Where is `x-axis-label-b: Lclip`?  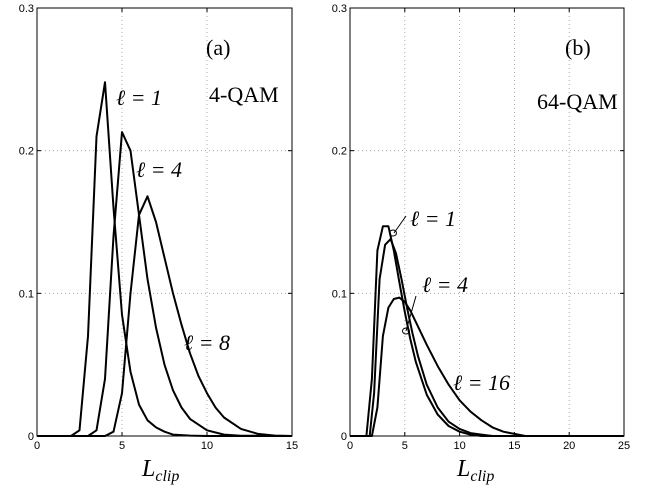
x-axis-label-b: Lclip is located at coordinates (475, 470).